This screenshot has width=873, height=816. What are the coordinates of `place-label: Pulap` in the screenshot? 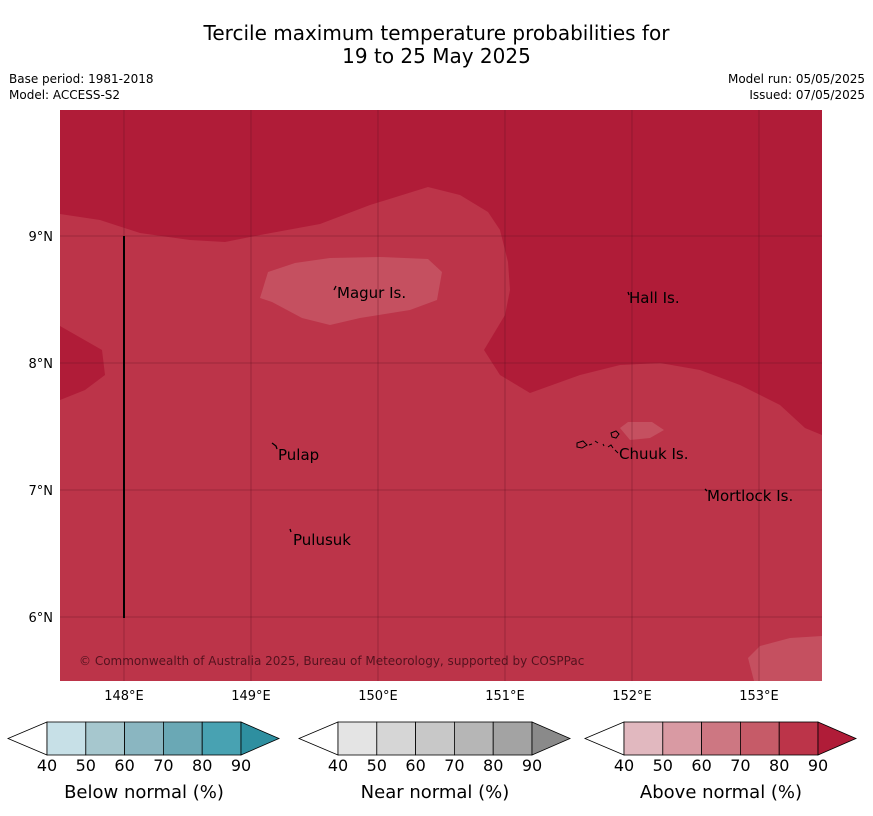 It's located at (298, 455).